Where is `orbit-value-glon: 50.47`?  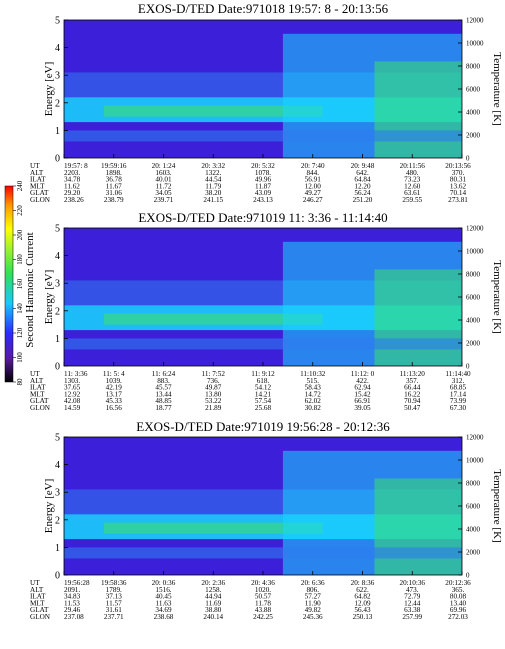 orbit-value-glon: 50.47 is located at coordinates (412, 408).